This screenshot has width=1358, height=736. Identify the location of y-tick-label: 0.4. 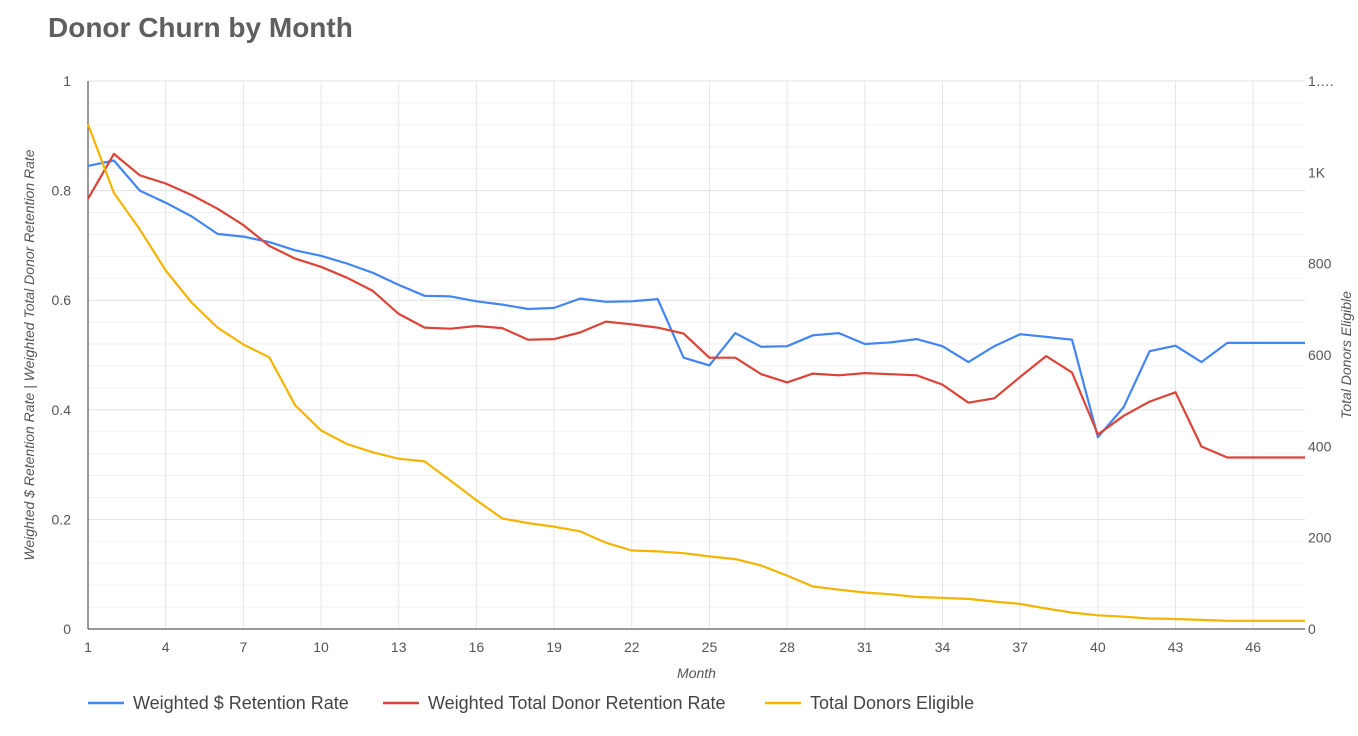
(62, 410).